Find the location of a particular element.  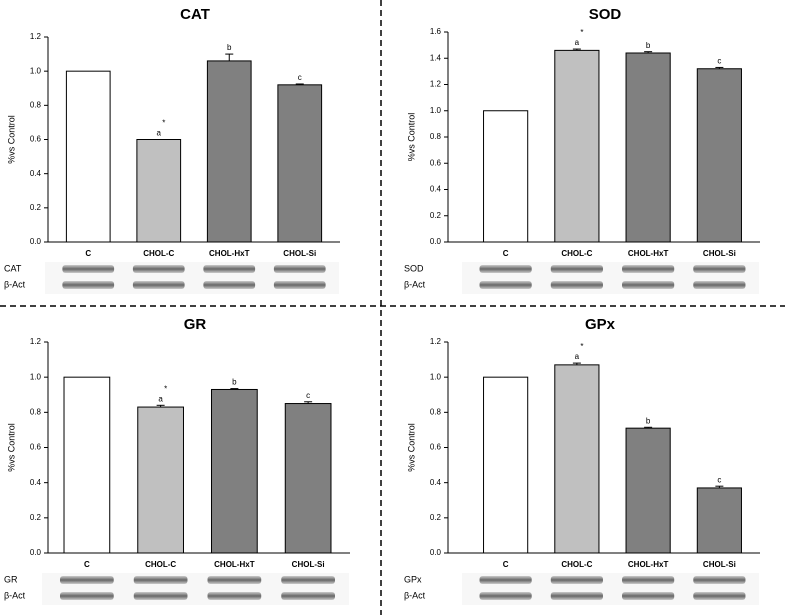

chart-title: CAT is located at coordinates (195, 14).